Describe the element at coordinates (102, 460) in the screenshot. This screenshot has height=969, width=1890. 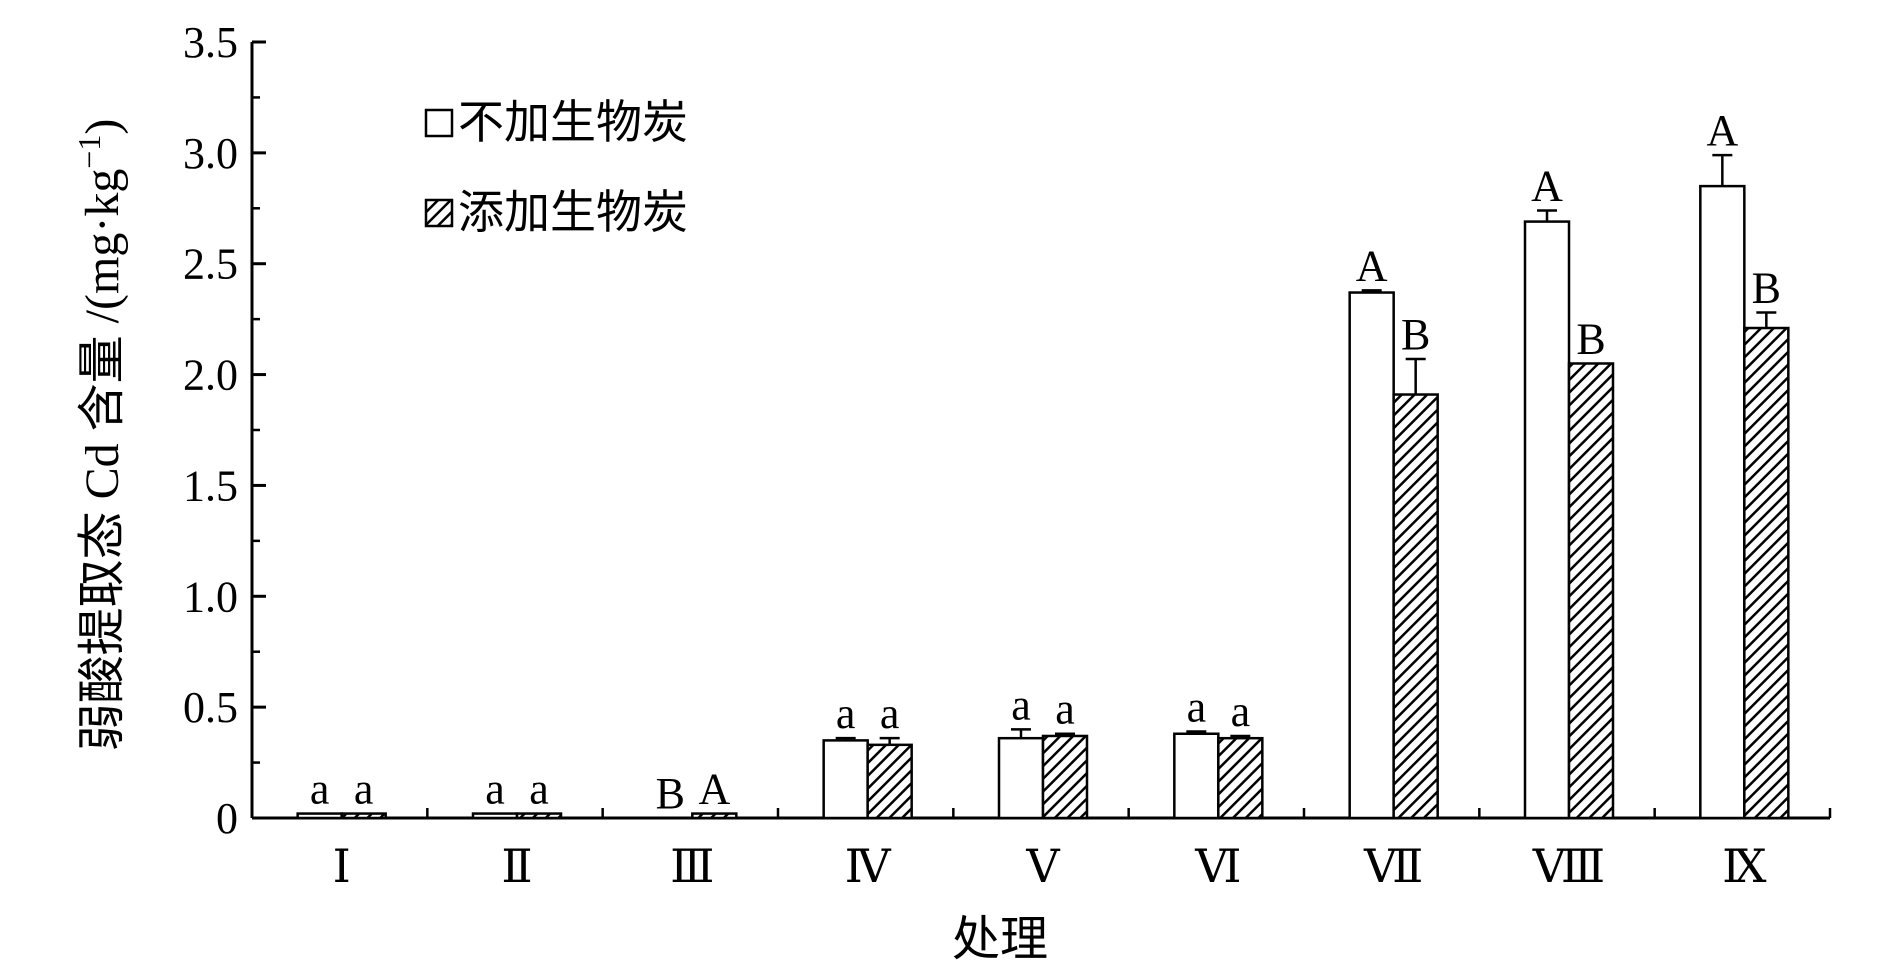
I see `y-axis-title-main: 弱酸提取态 Cd 含量 /(mg·kg` at that location.